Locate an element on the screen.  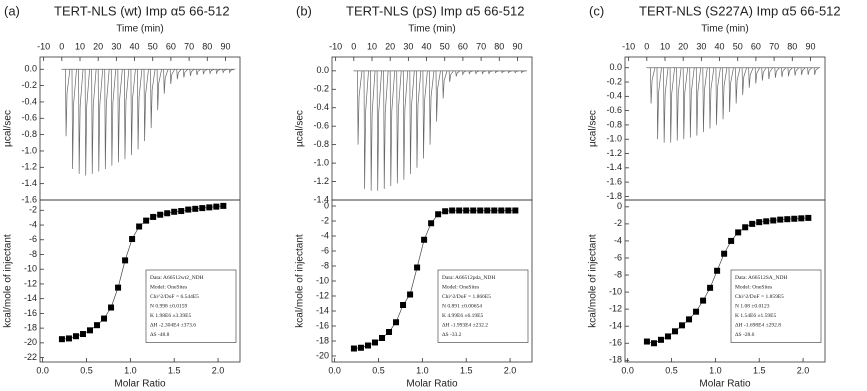
y-tick-label: -0.6 is located at coordinates (614, 110).